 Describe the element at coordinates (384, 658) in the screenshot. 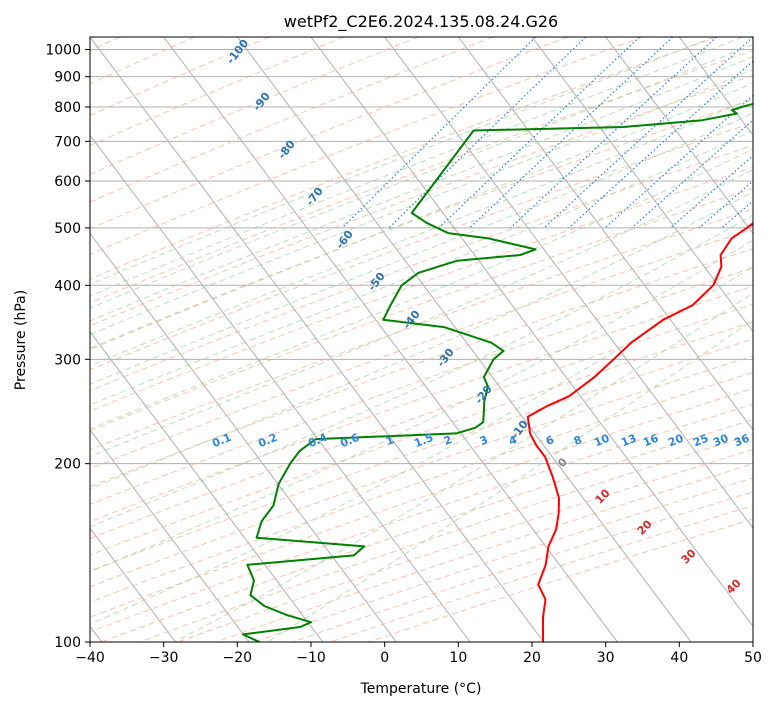

I see `x-tick-label: 0` at that location.